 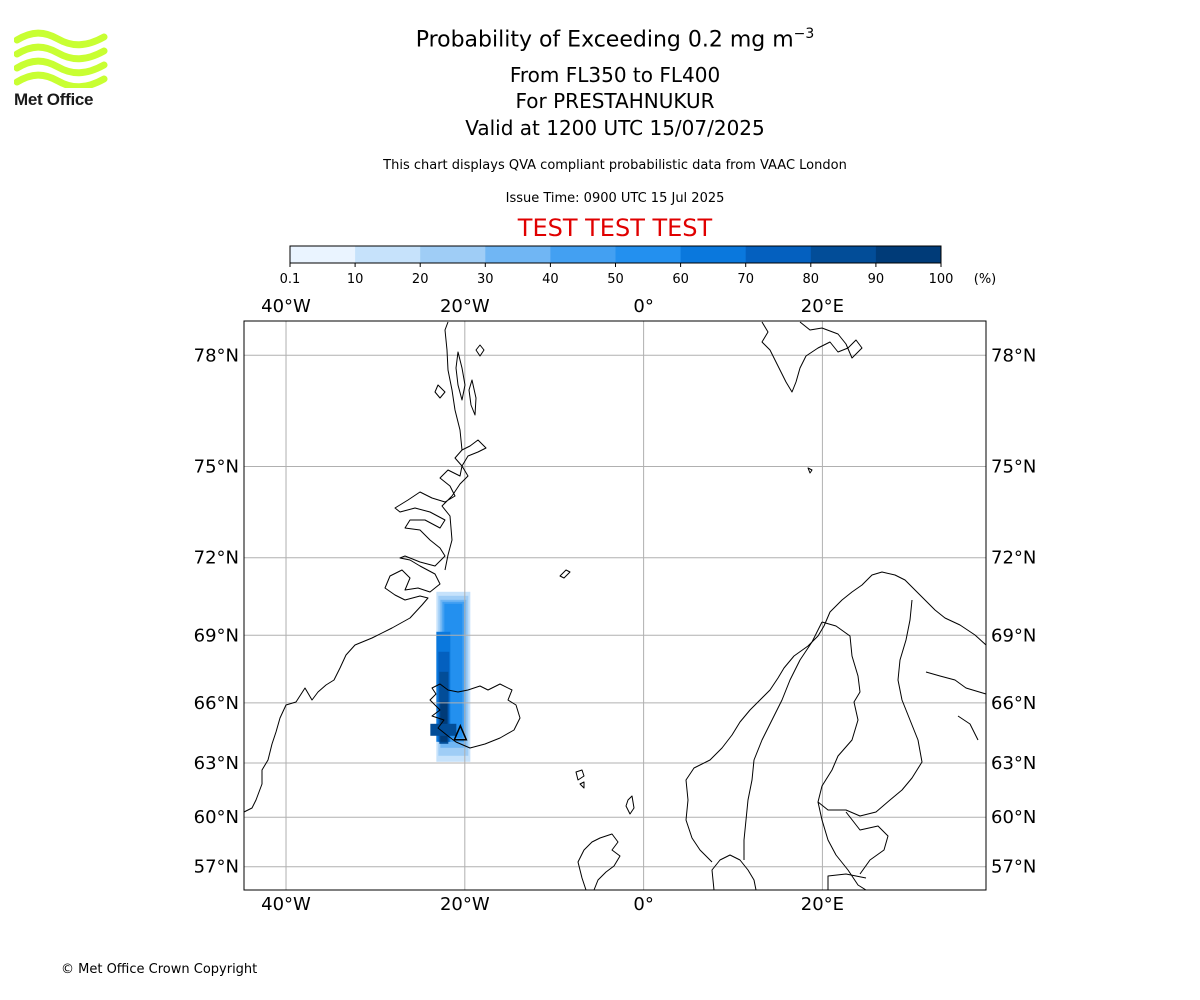 What do you see at coordinates (615, 128) in the screenshot?
I see `valid-time: Valid at 1200 UTC 15/07/2025` at bounding box center [615, 128].